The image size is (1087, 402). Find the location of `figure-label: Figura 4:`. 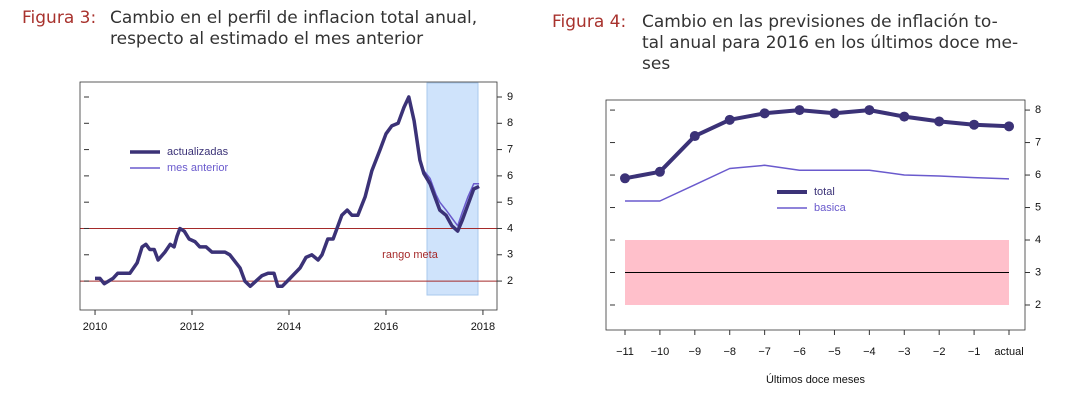

figure-label: Figura 4: is located at coordinates (589, 22).